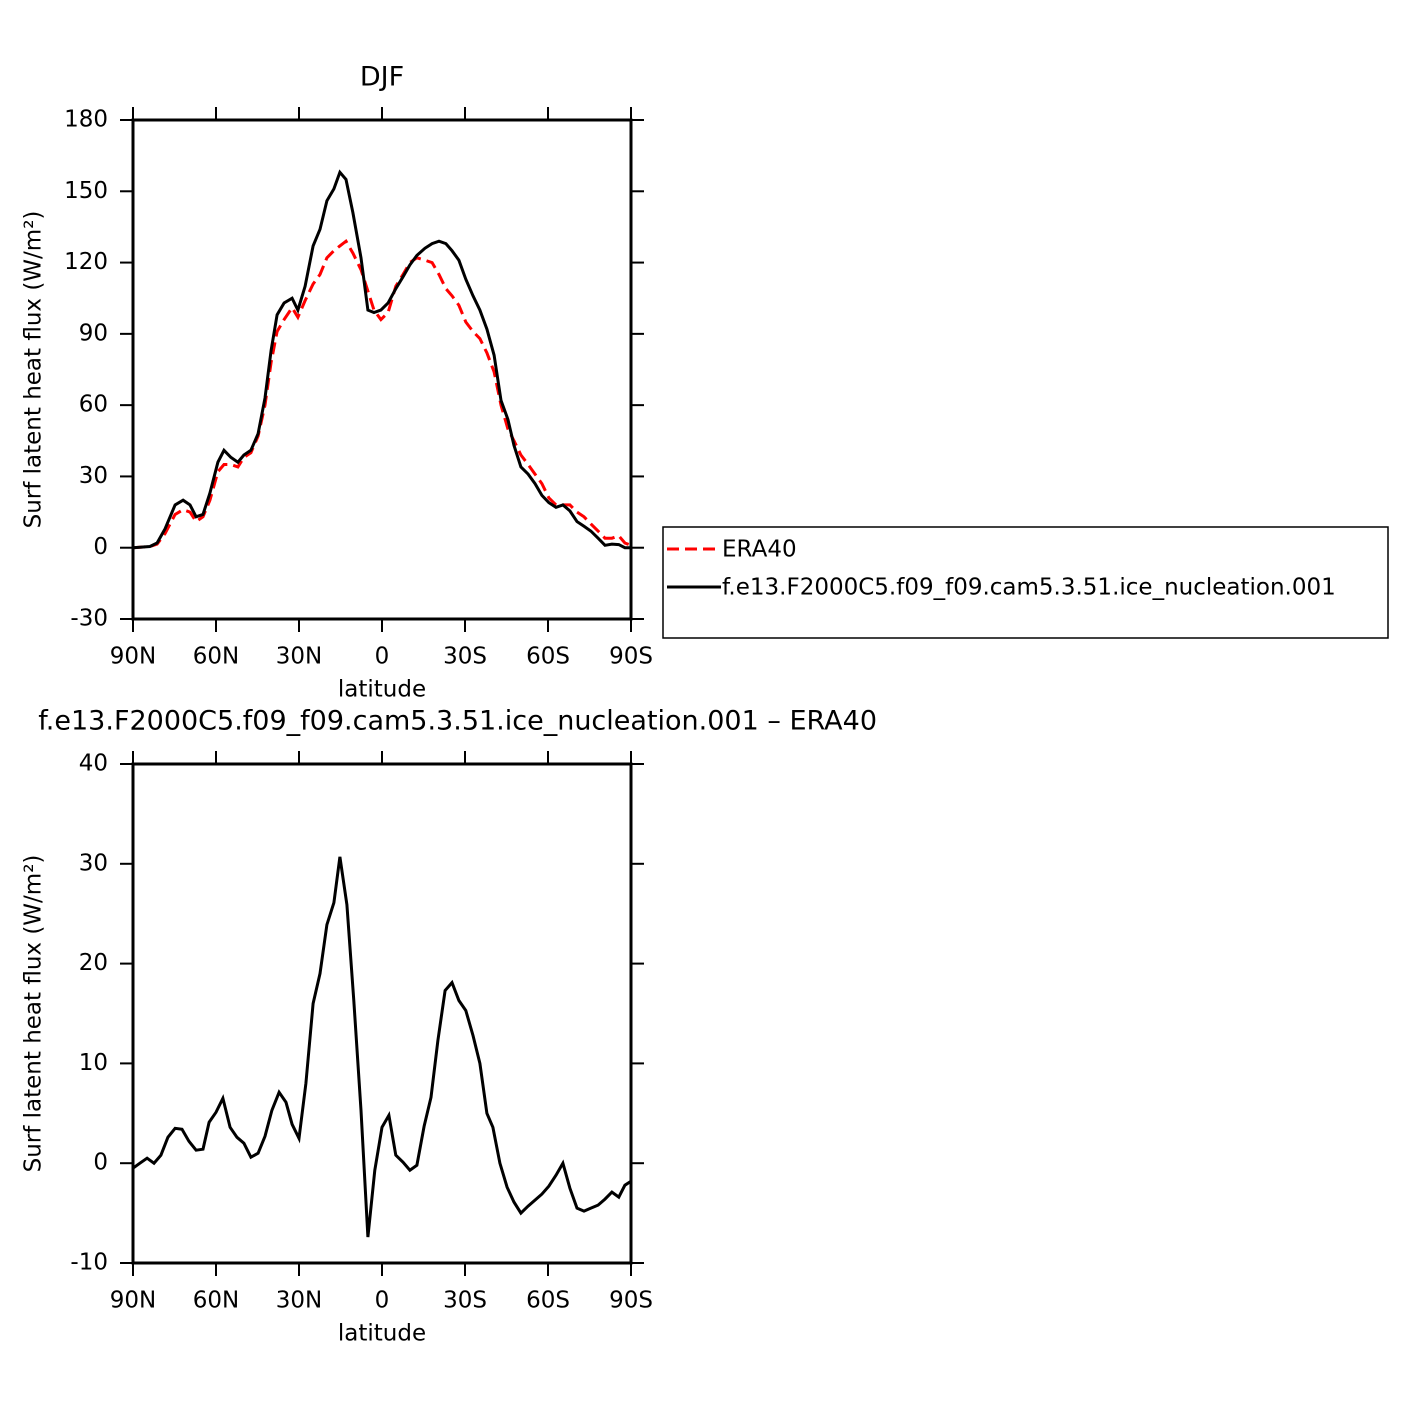 This screenshot has width=1408, height=1408. What do you see at coordinates (93, 1063) in the screenshot?
I see `y-tick-label: 10` at bounding box center [93, 1063].